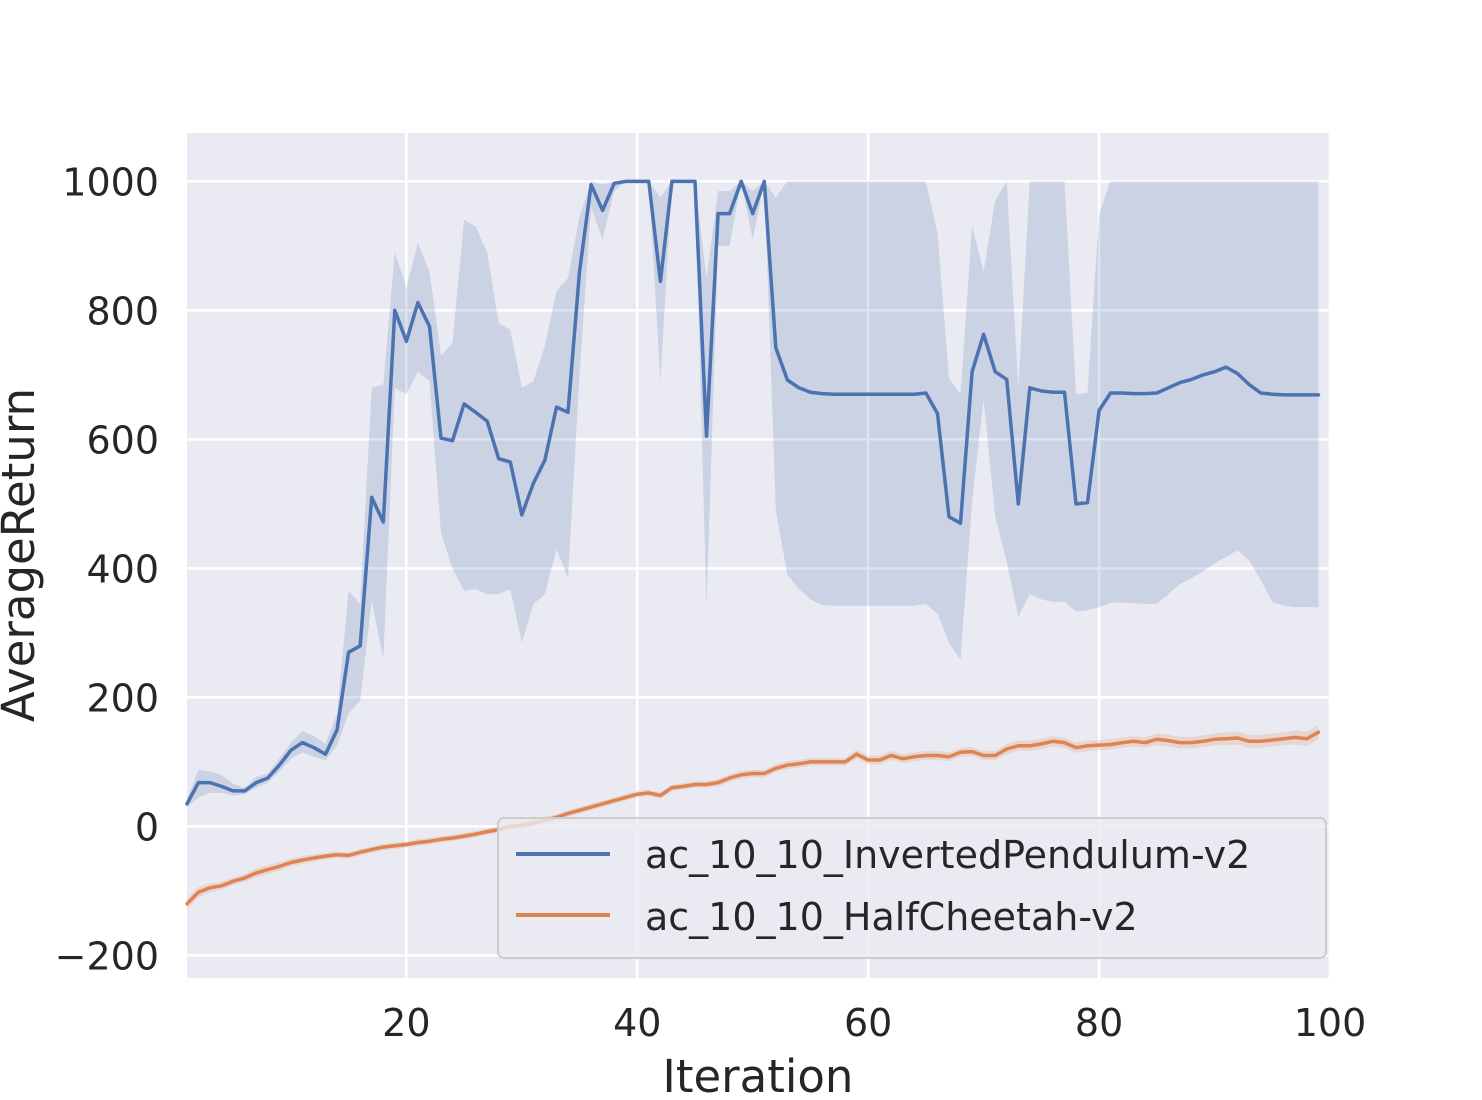 This screenshot has width=1482, height=1100. Describe the element at coordinates (122, 440) in the screenshot. I see `y-tick-label: 600` at that location.